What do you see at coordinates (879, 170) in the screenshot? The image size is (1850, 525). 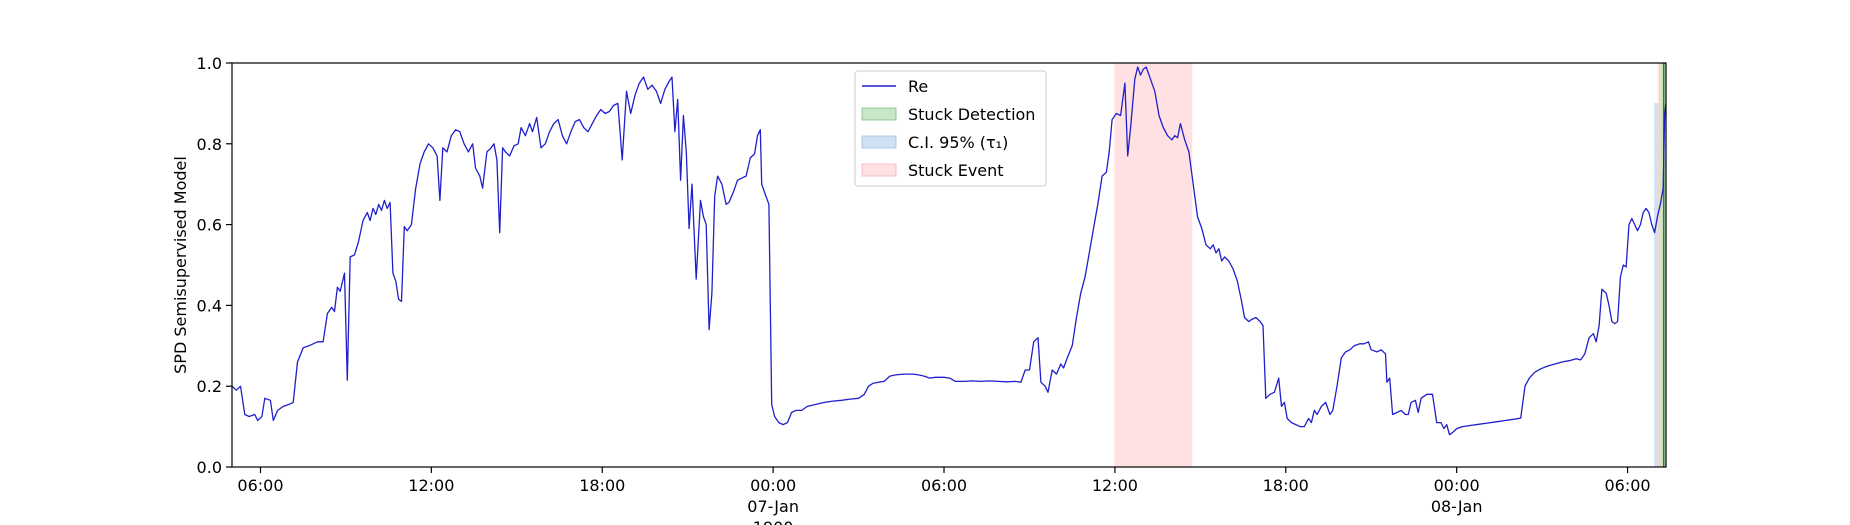 I see `legend-swatch-stuck-event` at bounding box center [879, 170].